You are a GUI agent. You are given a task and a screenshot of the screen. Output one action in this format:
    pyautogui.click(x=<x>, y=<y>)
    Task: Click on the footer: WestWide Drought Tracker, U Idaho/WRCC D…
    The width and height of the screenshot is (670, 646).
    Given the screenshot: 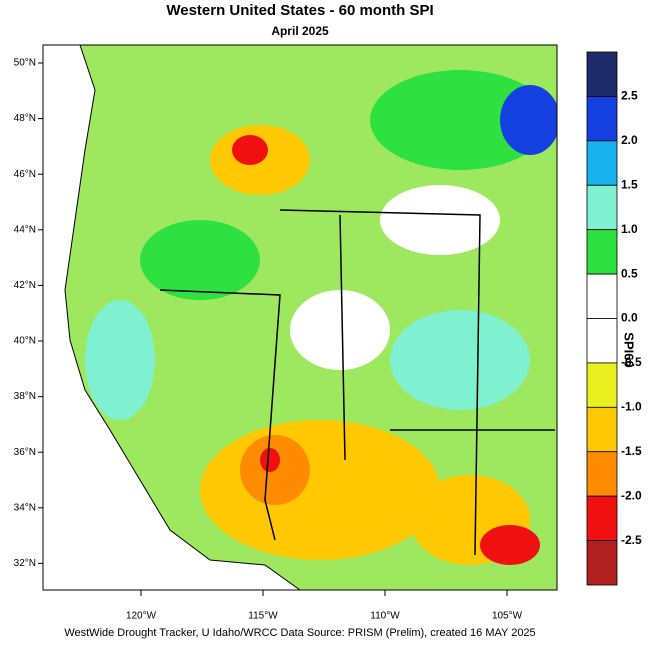 What is the action you would take?
    pyautogui.click(x=299, y=633)
    